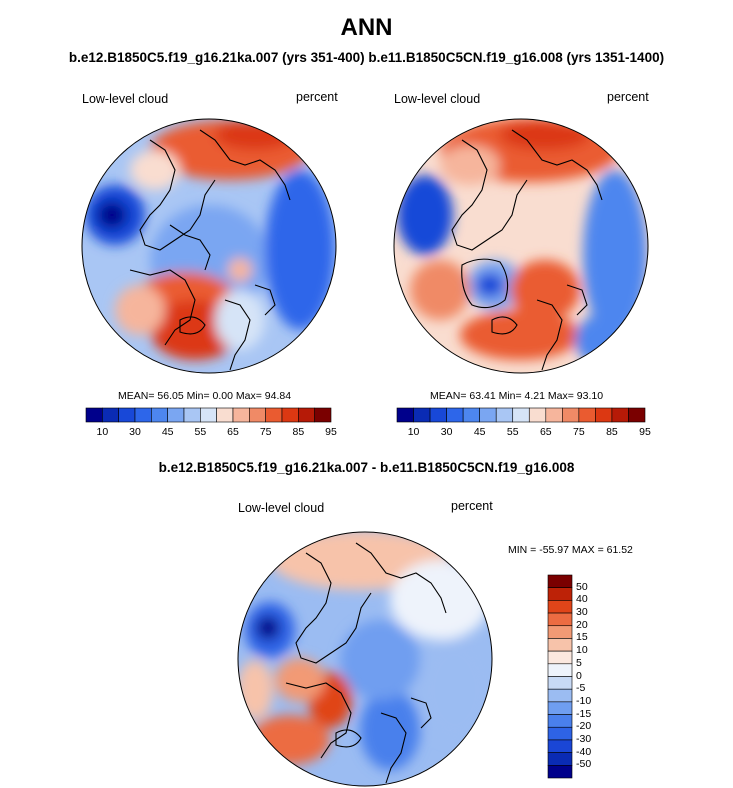  I want to click on diff-panel-stats: MIN = -55.97 MAX = 61.52, so click(570, 550).